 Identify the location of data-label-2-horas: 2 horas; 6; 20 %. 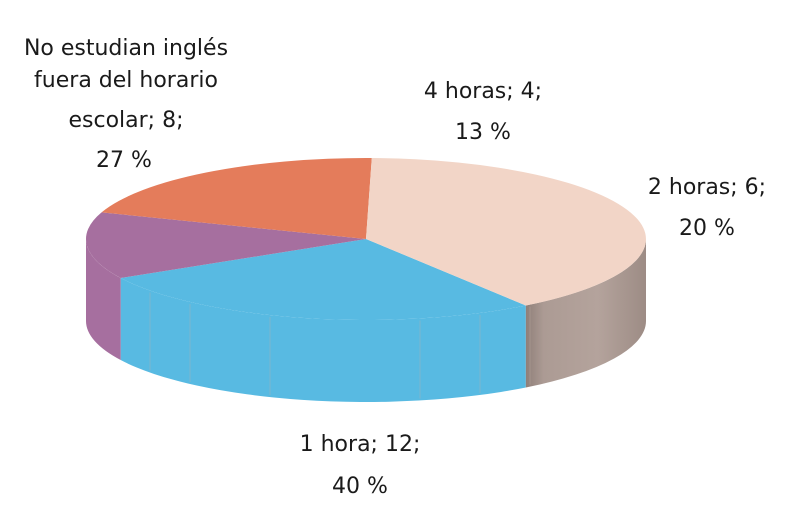
(707, 208).